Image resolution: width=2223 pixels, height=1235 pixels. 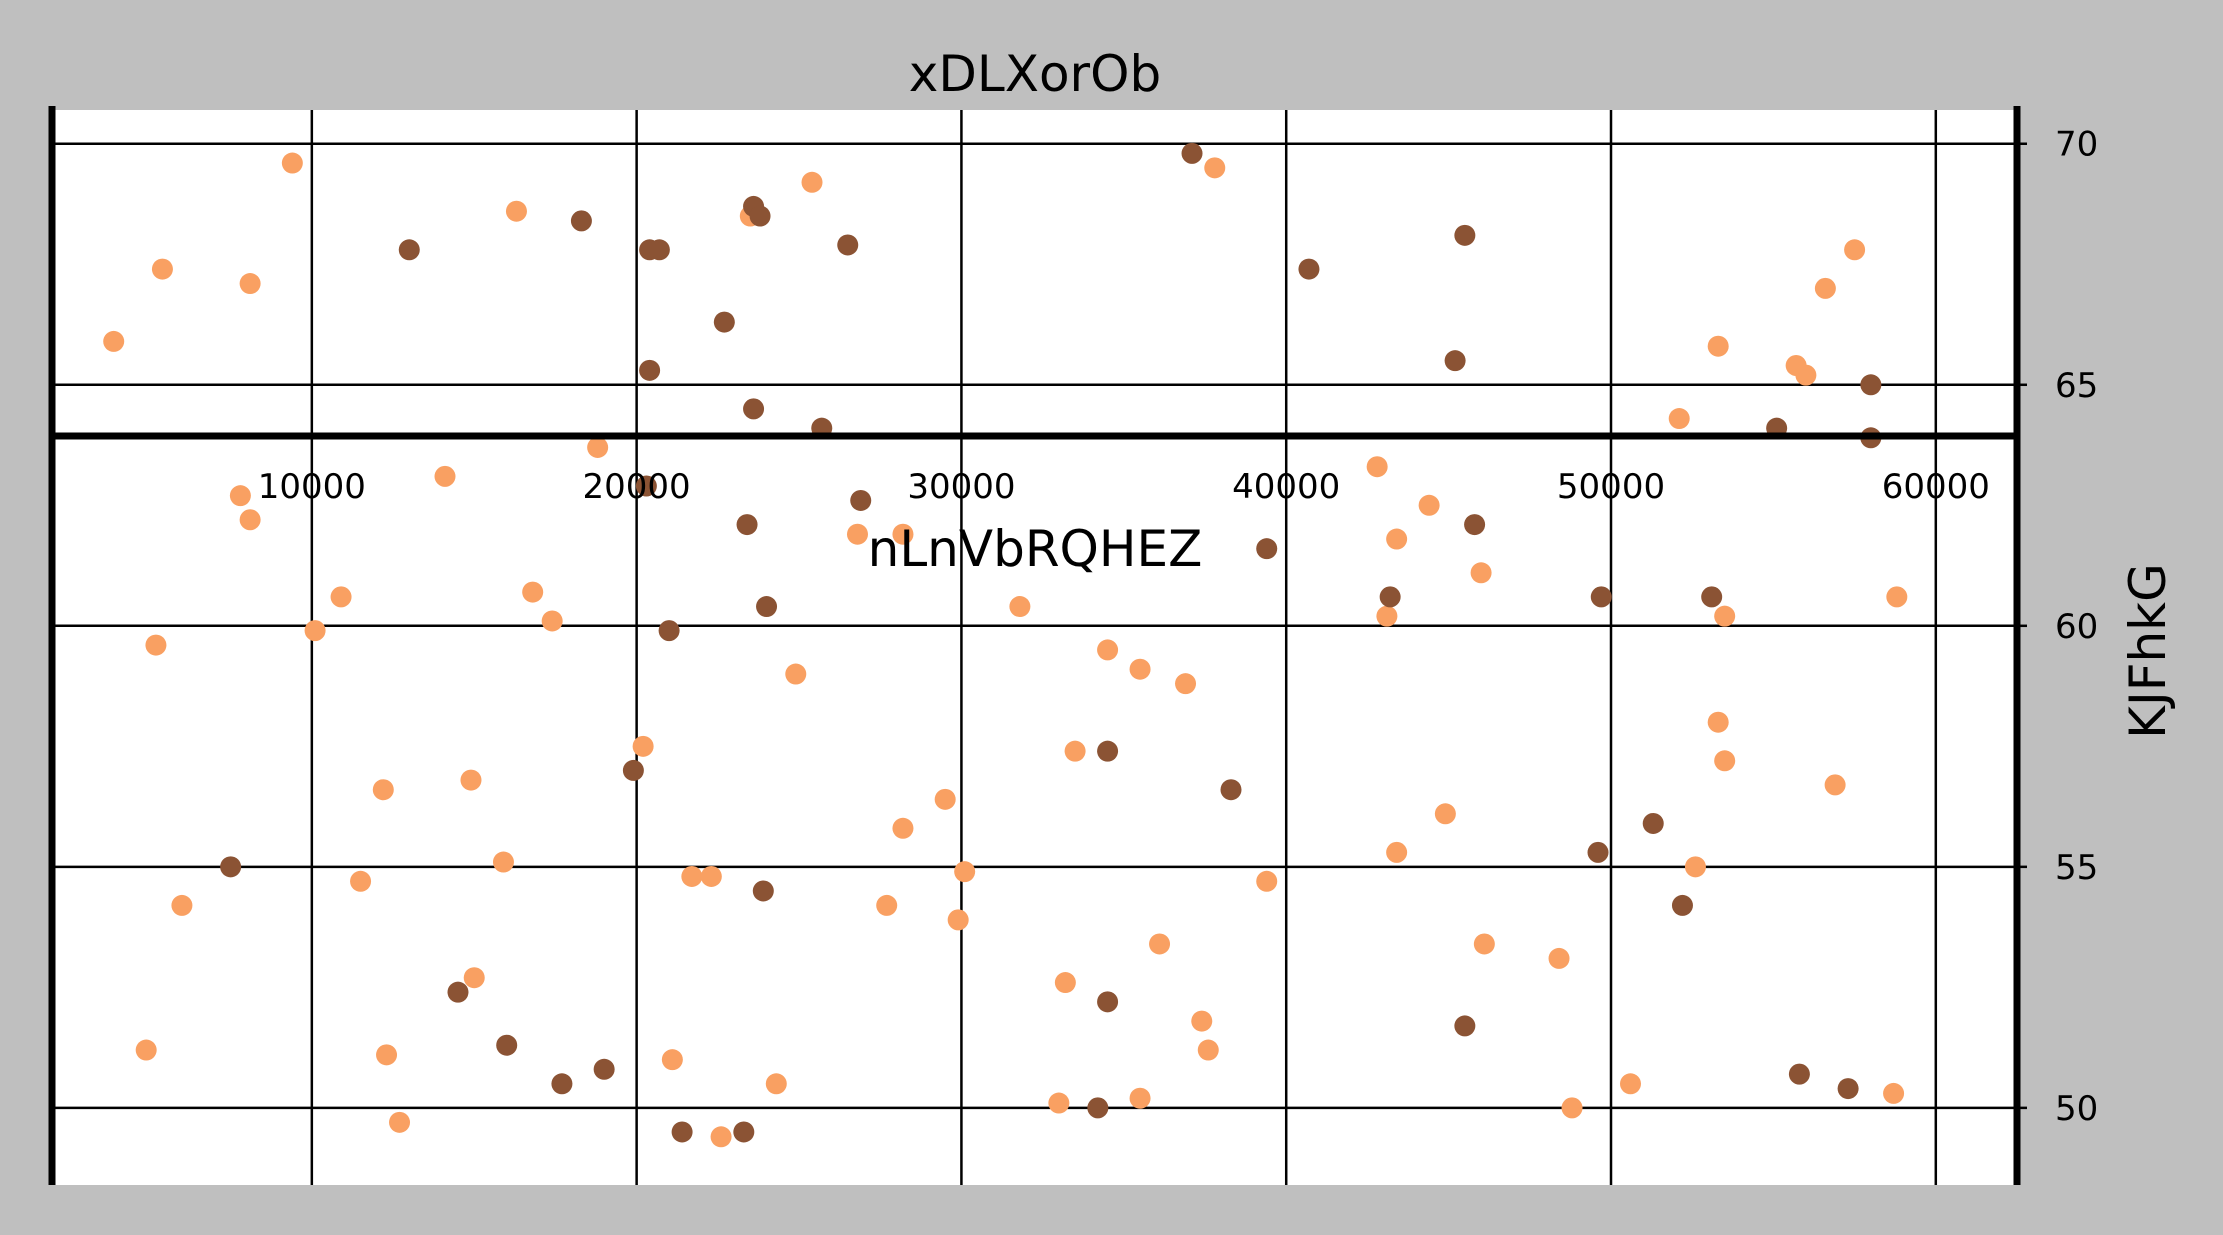 I want to click on chart-title: xDLXorOb, so click(x=1035, y=74).